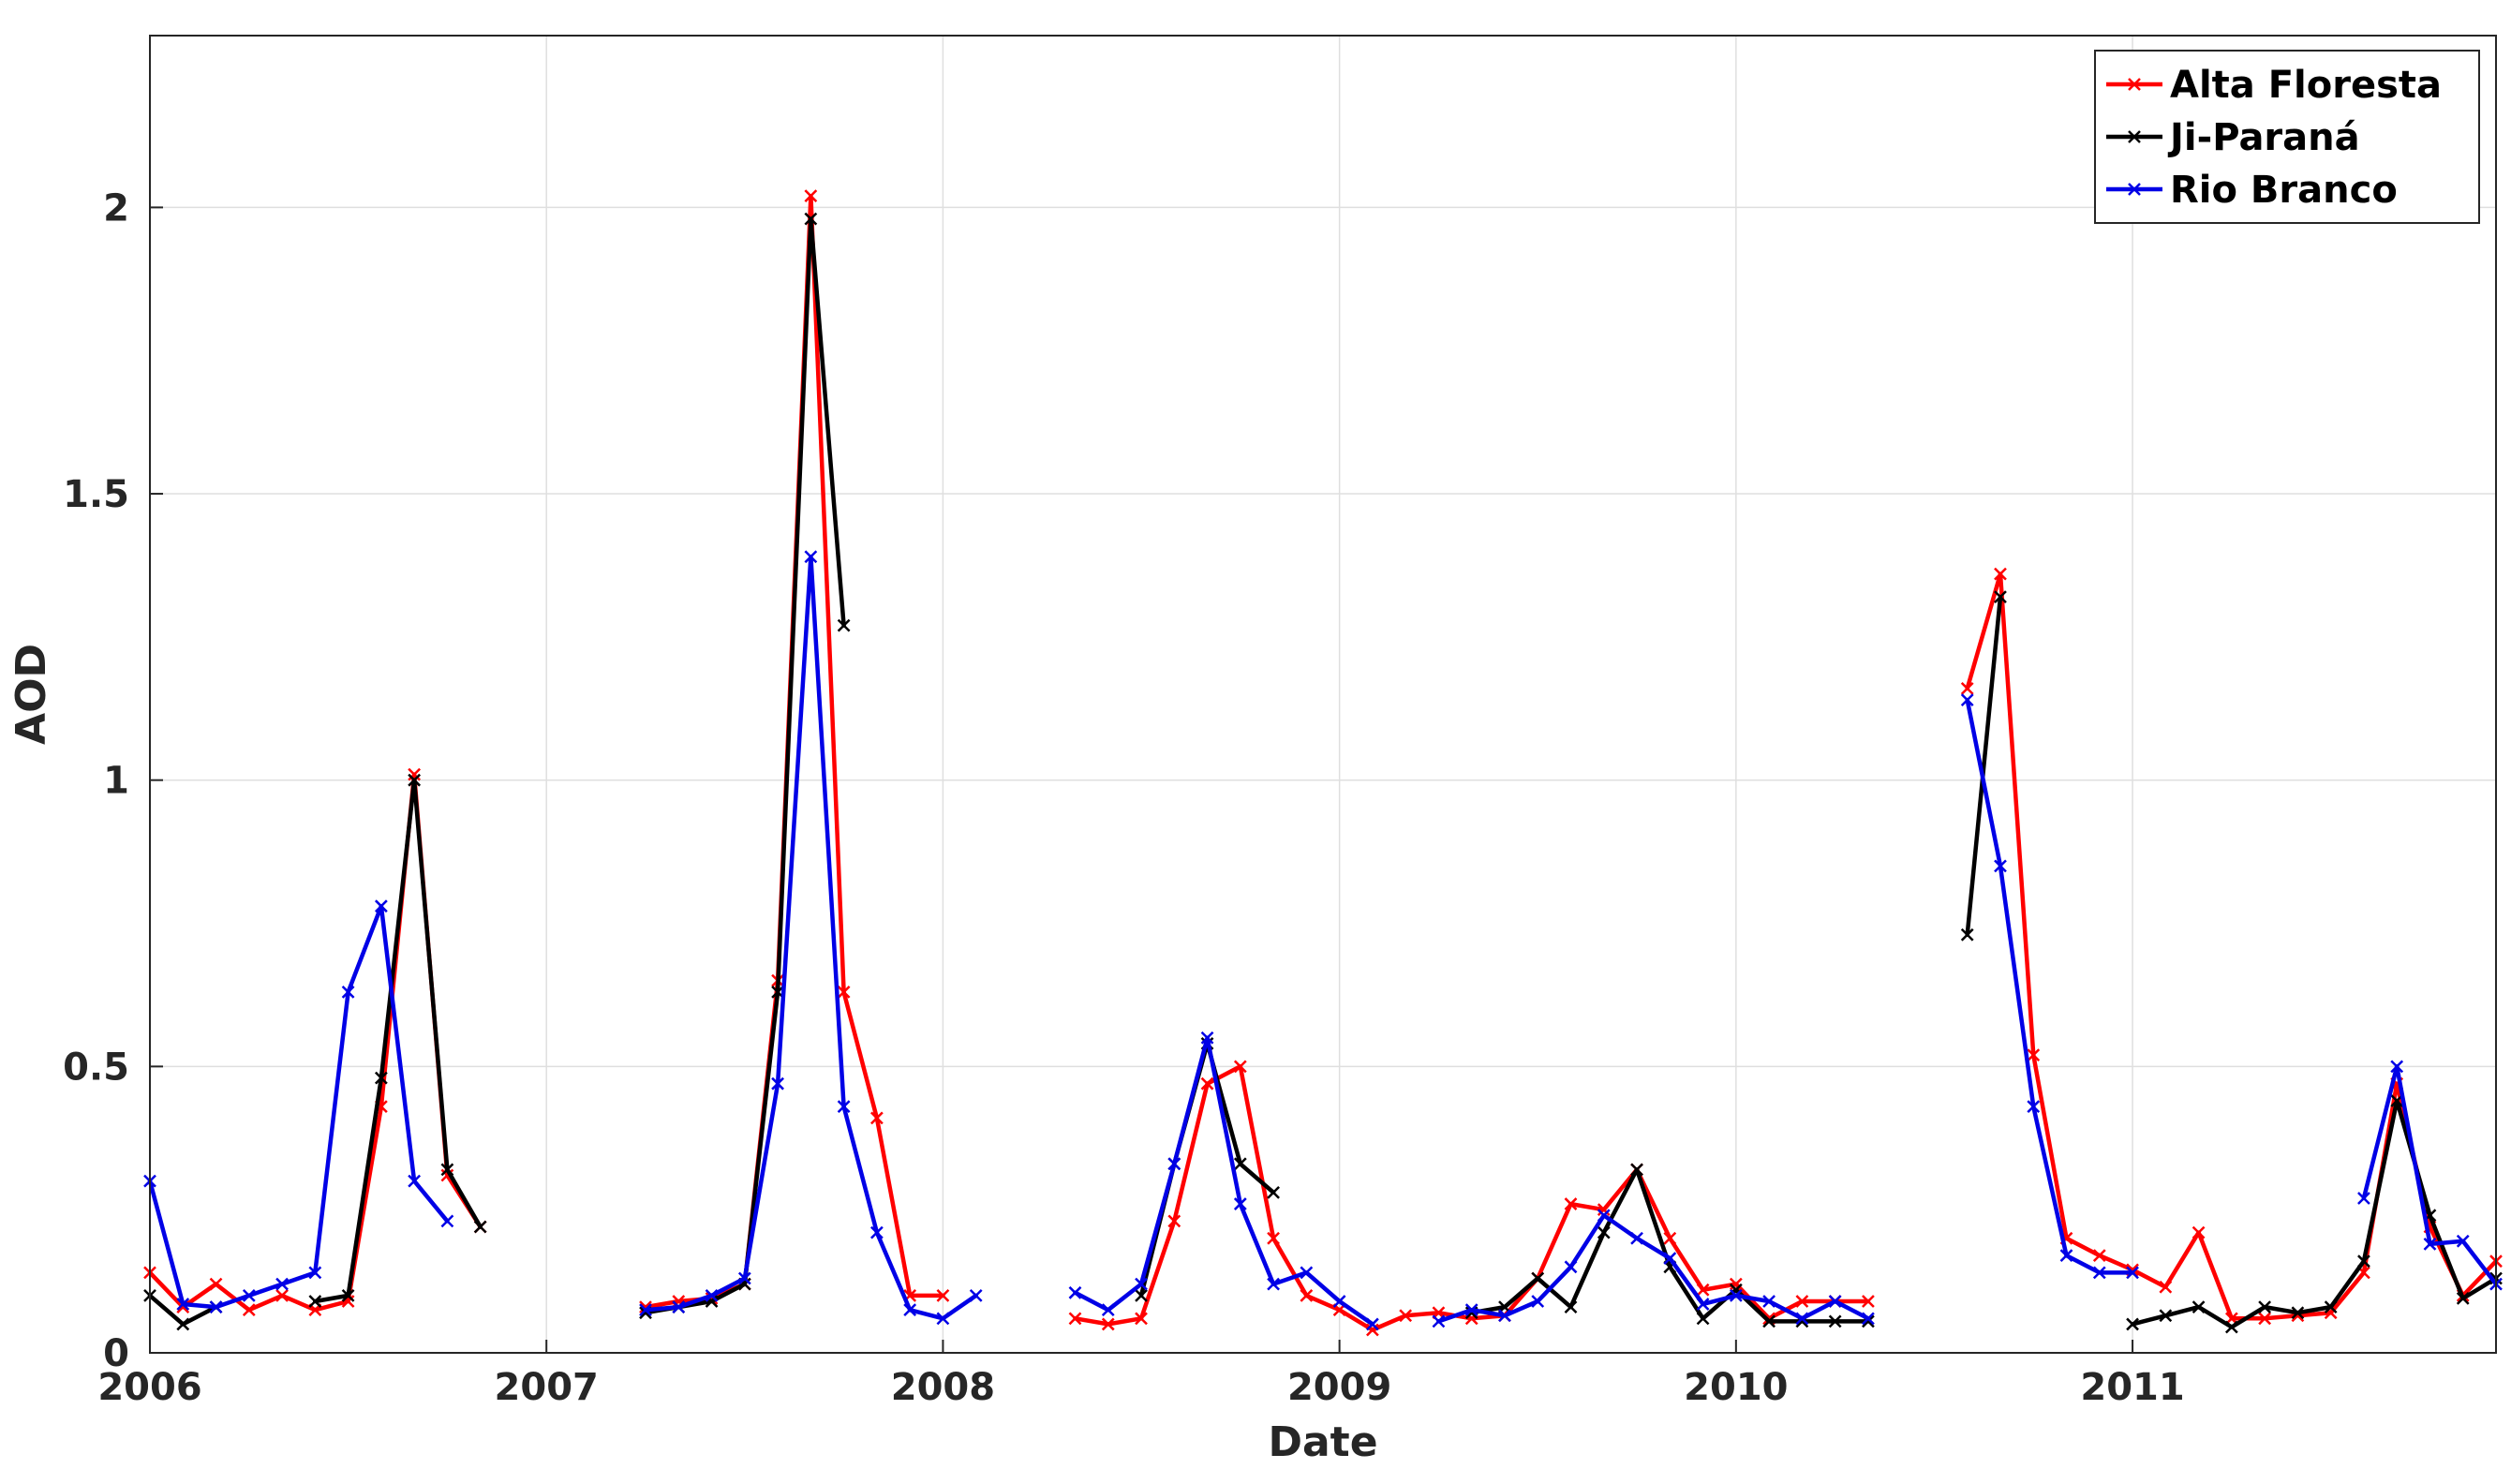 Image resolution: width=2511 pixels, height=1484 pixels. Describe the element at coordinates (1322, 1442) in the screenshot. I see `x-axis-title: Date` at that location.